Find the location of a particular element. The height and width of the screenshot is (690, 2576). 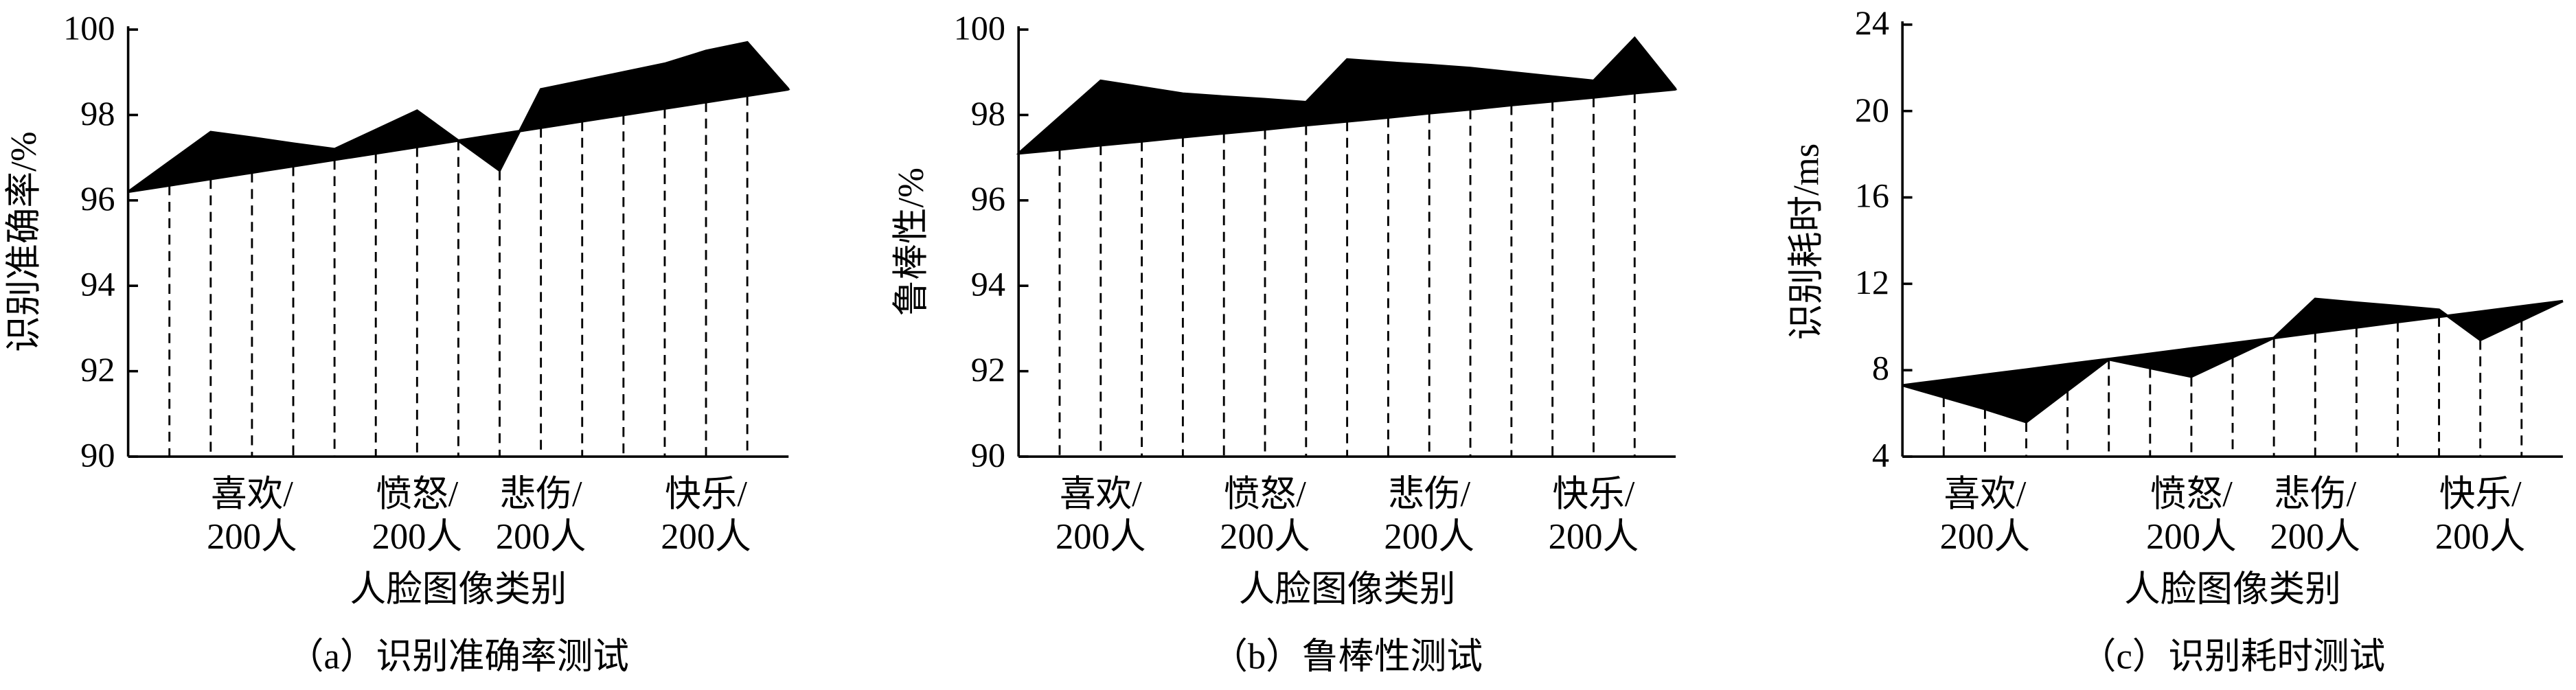

y-axis-title: 鲁棒性/% is located at coordinates (910, 242).